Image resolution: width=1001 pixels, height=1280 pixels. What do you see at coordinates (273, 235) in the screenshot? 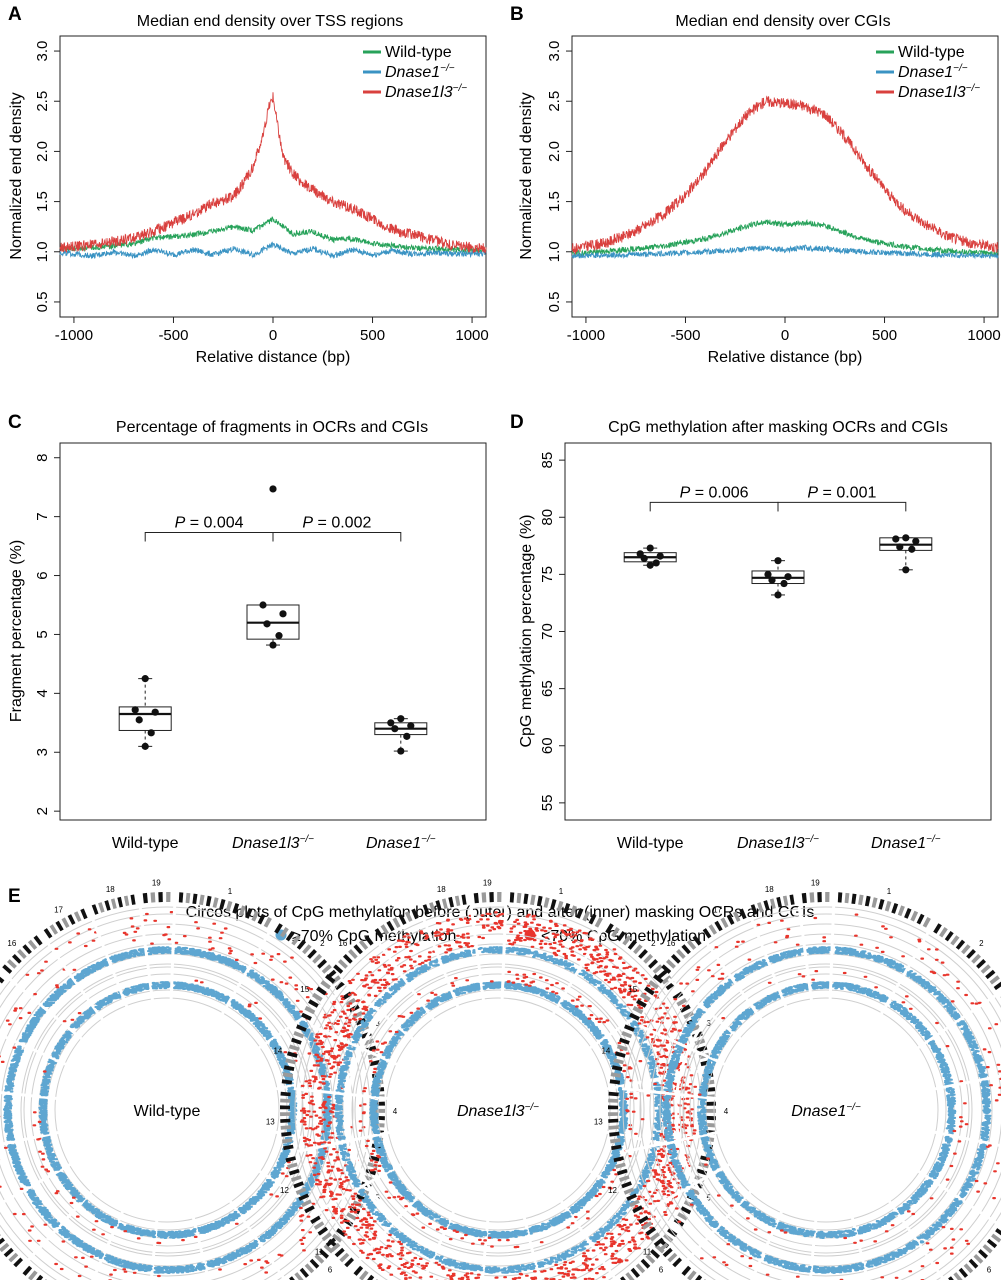
I see `panelA-series-1-line` at bounding box center [273, 235].